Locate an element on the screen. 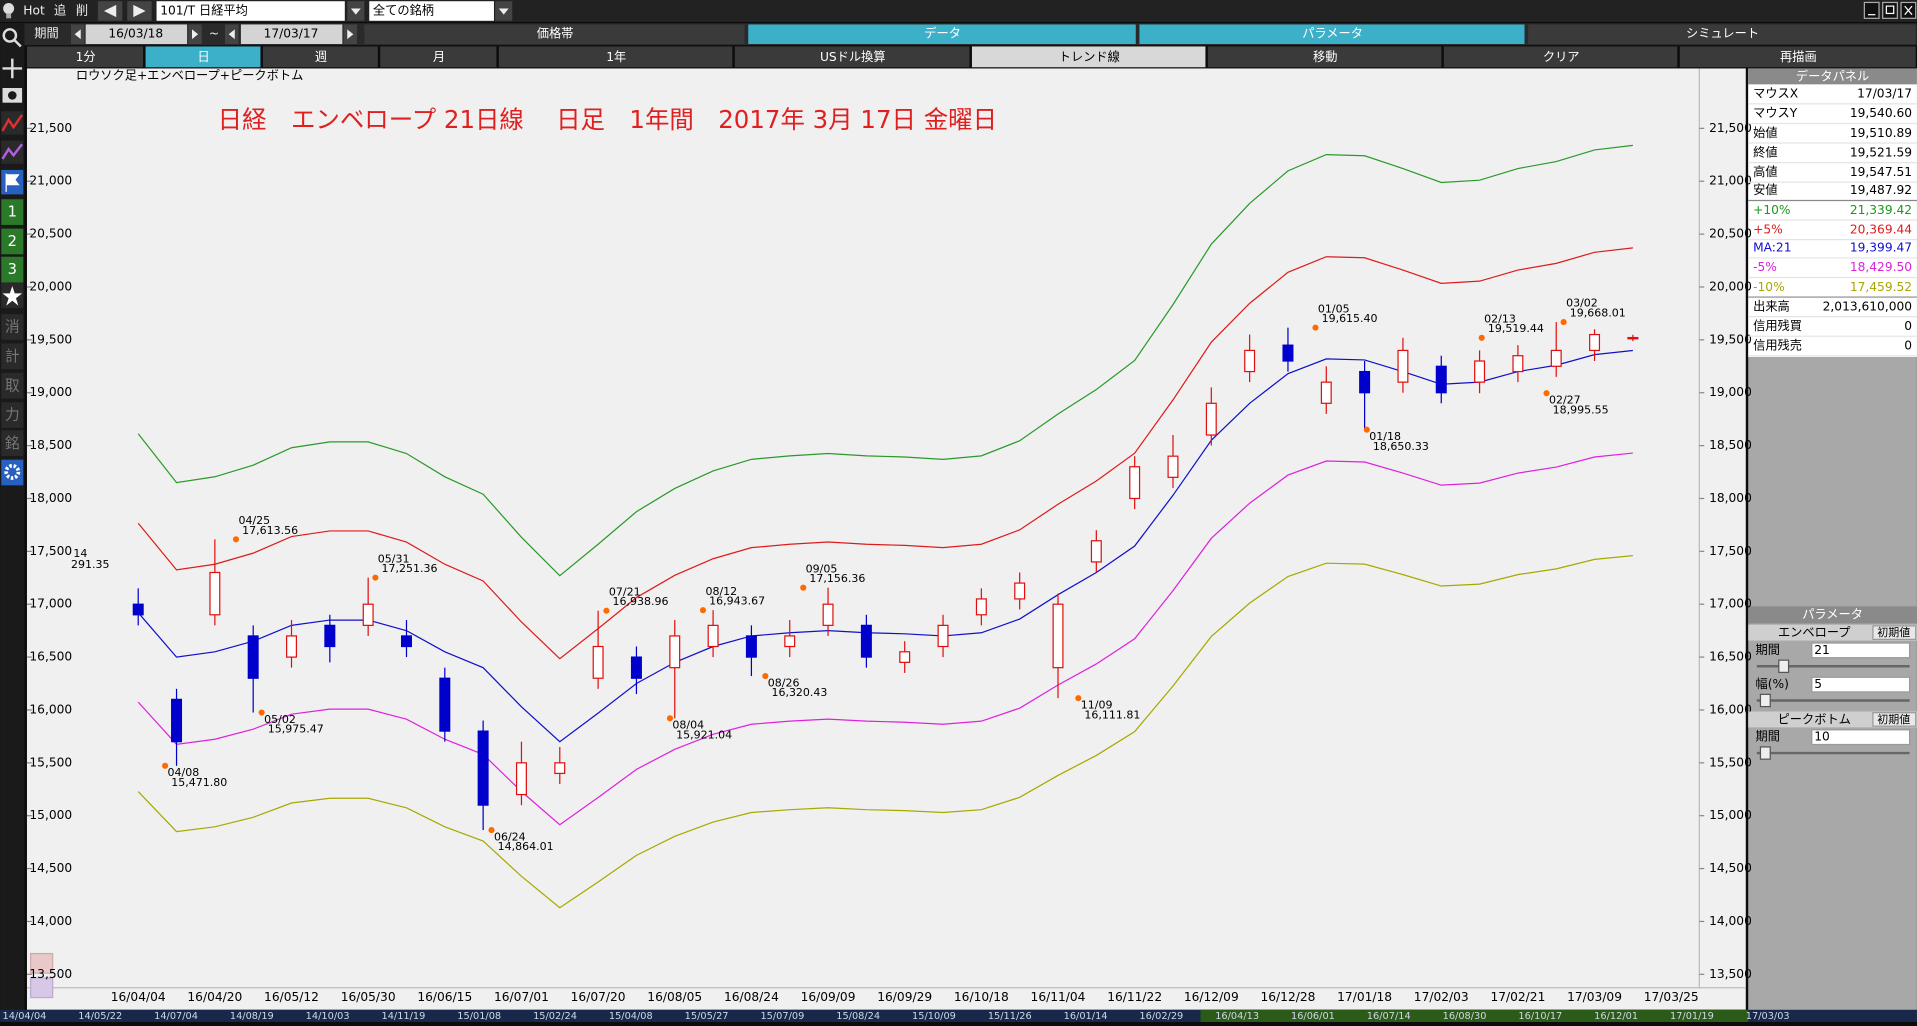 The width and height of the screenshot is (1917, 1026). gear-bg is located at coordinates (12, 472).